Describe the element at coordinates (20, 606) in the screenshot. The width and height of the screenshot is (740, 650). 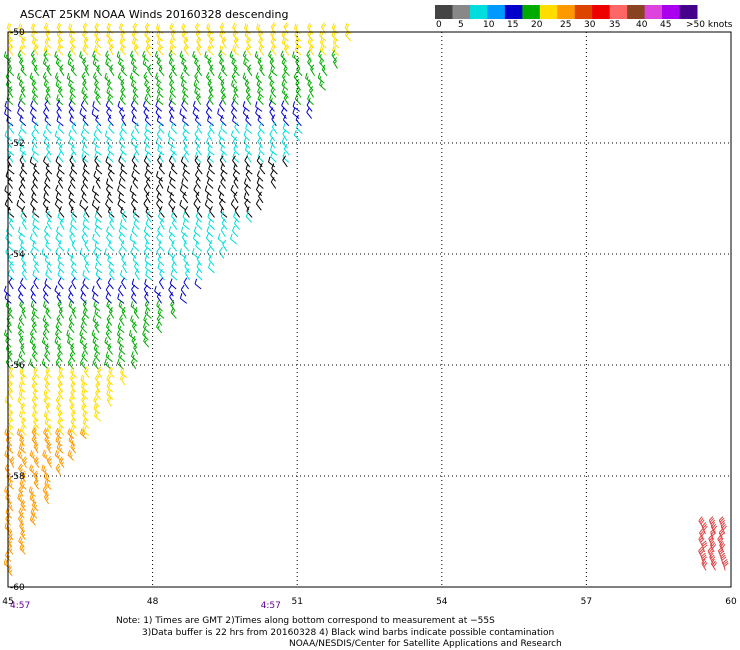
I see `time-label: 4:57` at that location.